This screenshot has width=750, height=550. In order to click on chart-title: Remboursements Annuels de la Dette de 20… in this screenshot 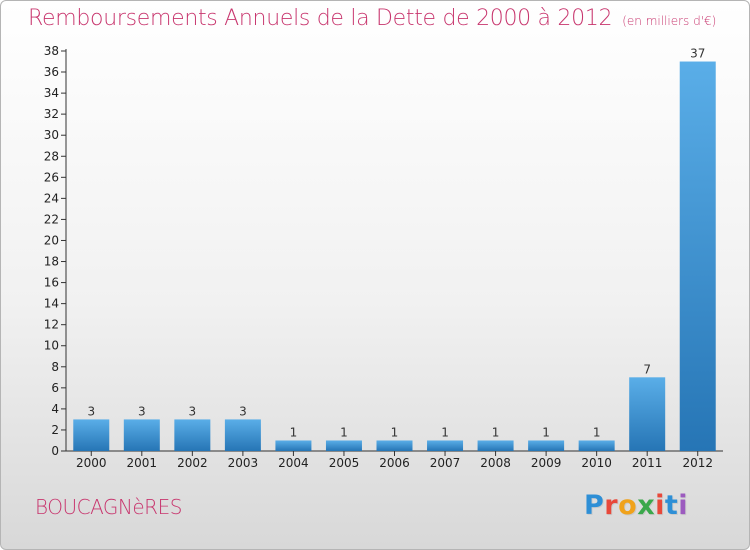, I will do `click(372, 18)`.